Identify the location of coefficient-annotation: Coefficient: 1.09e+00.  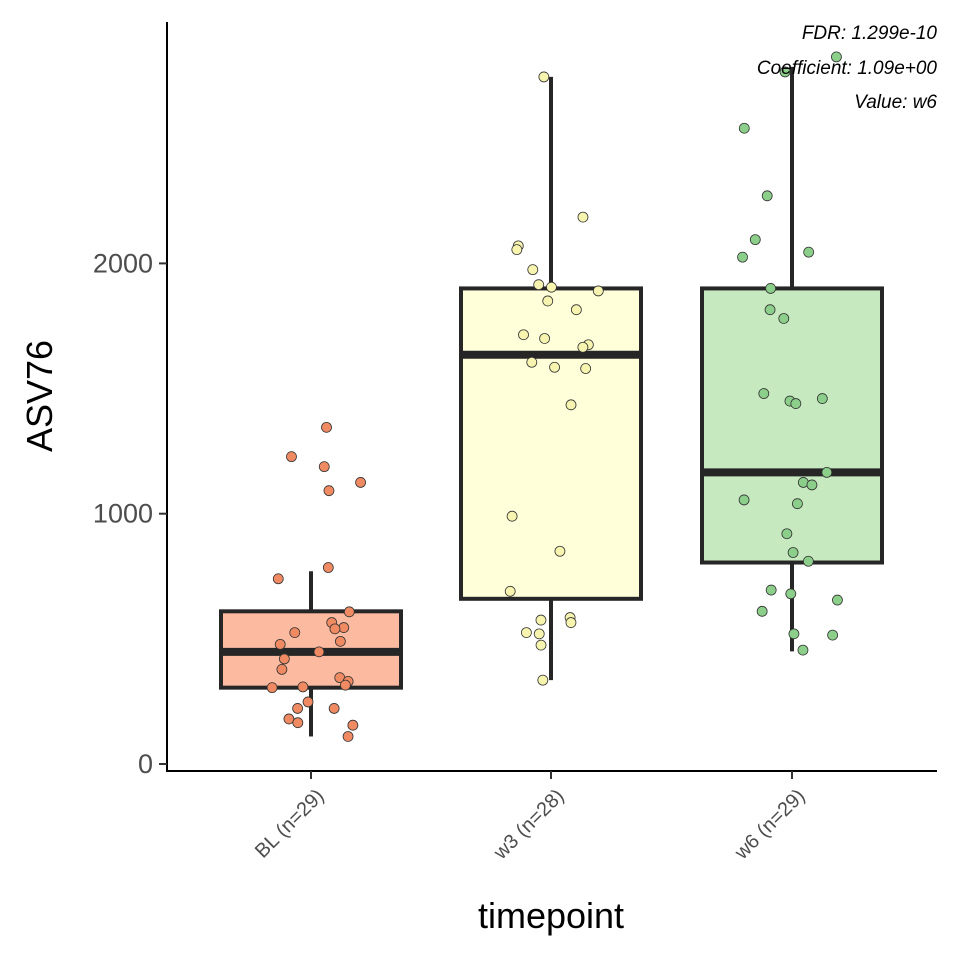
(847, 68).